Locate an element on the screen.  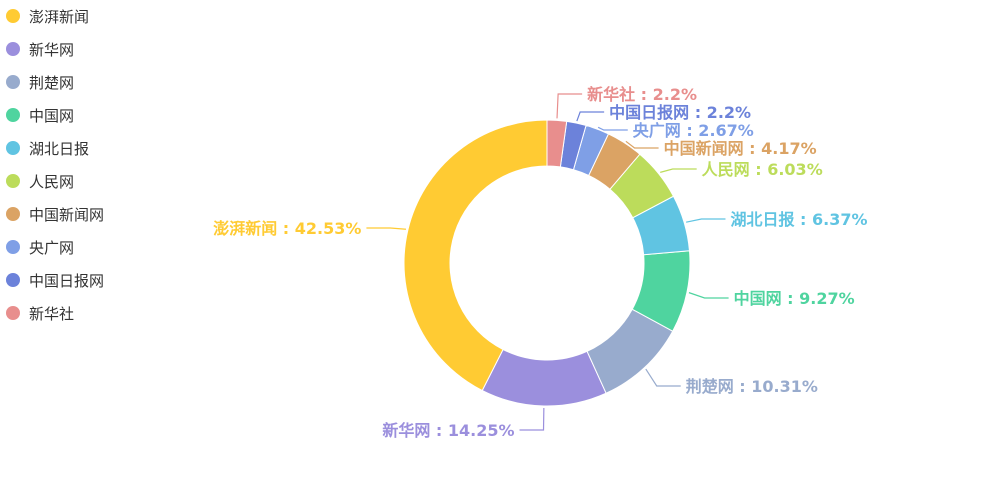
legend-label: 澎湃新闻 is located at coordinates (59, 16).